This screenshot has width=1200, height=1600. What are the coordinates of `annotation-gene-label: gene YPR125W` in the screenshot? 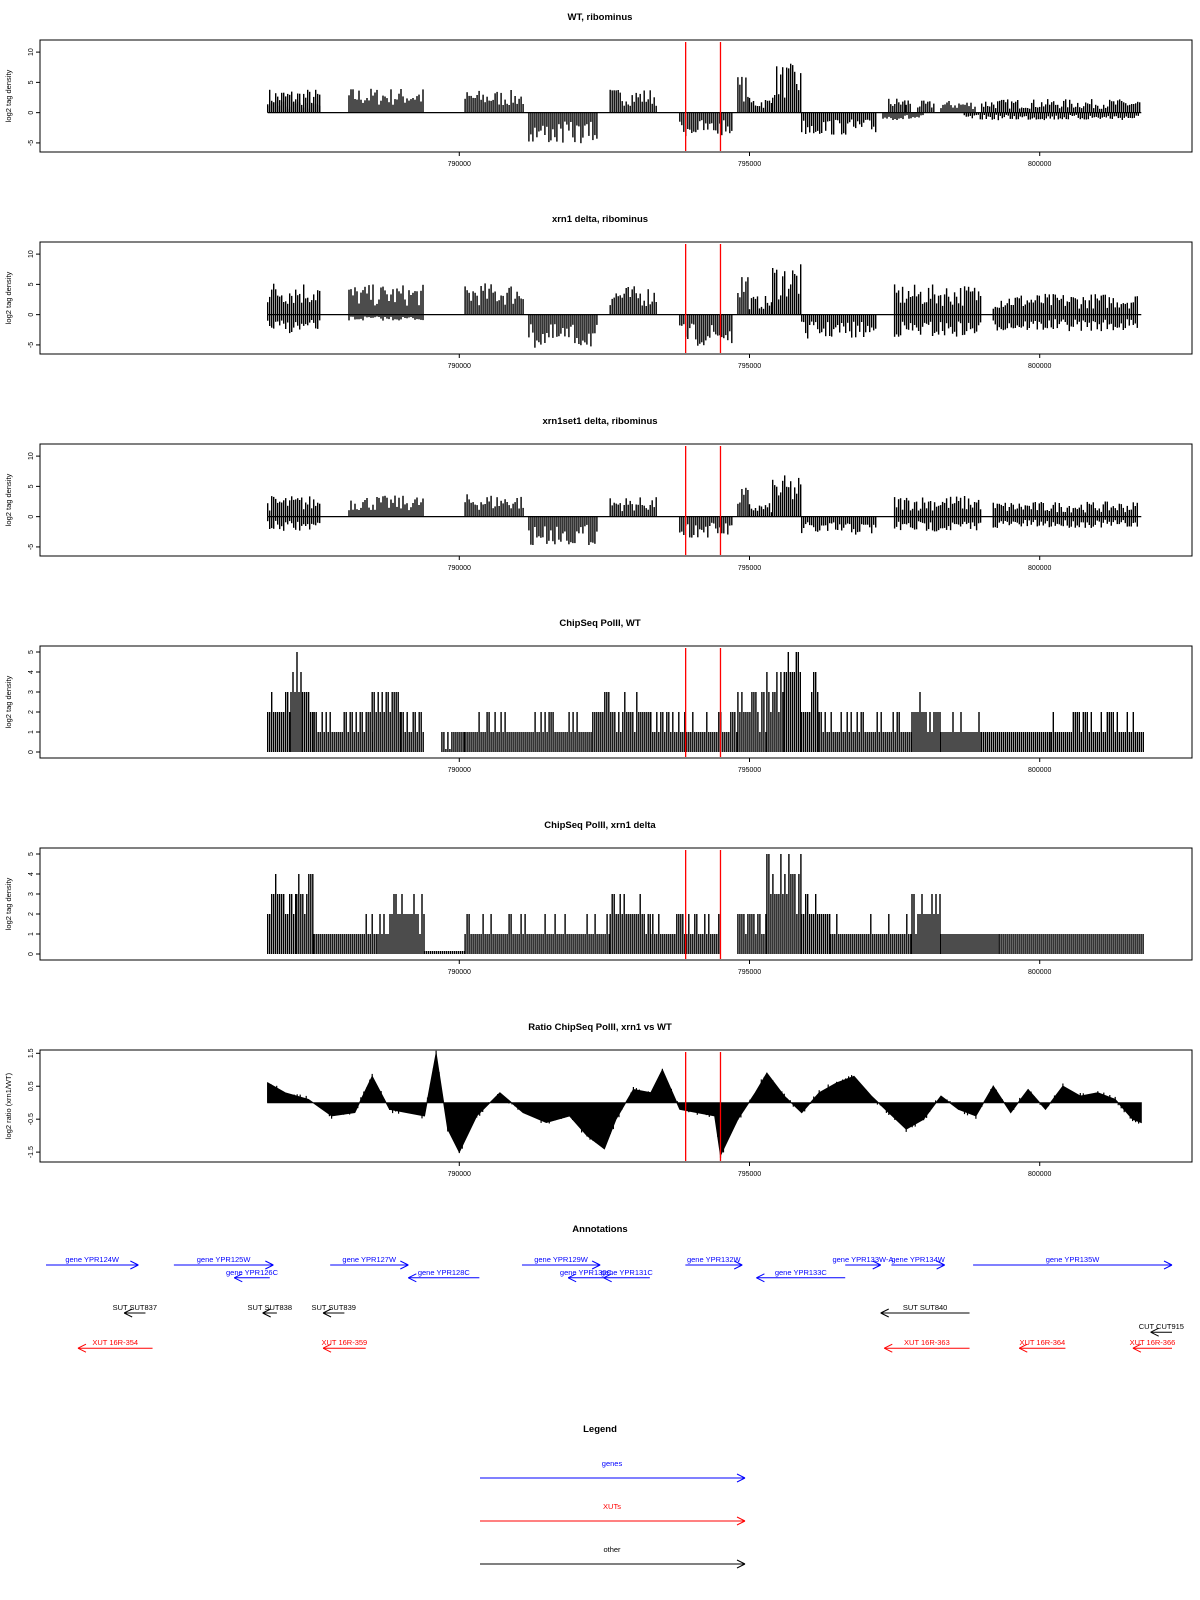 It's located at (224, 1259).